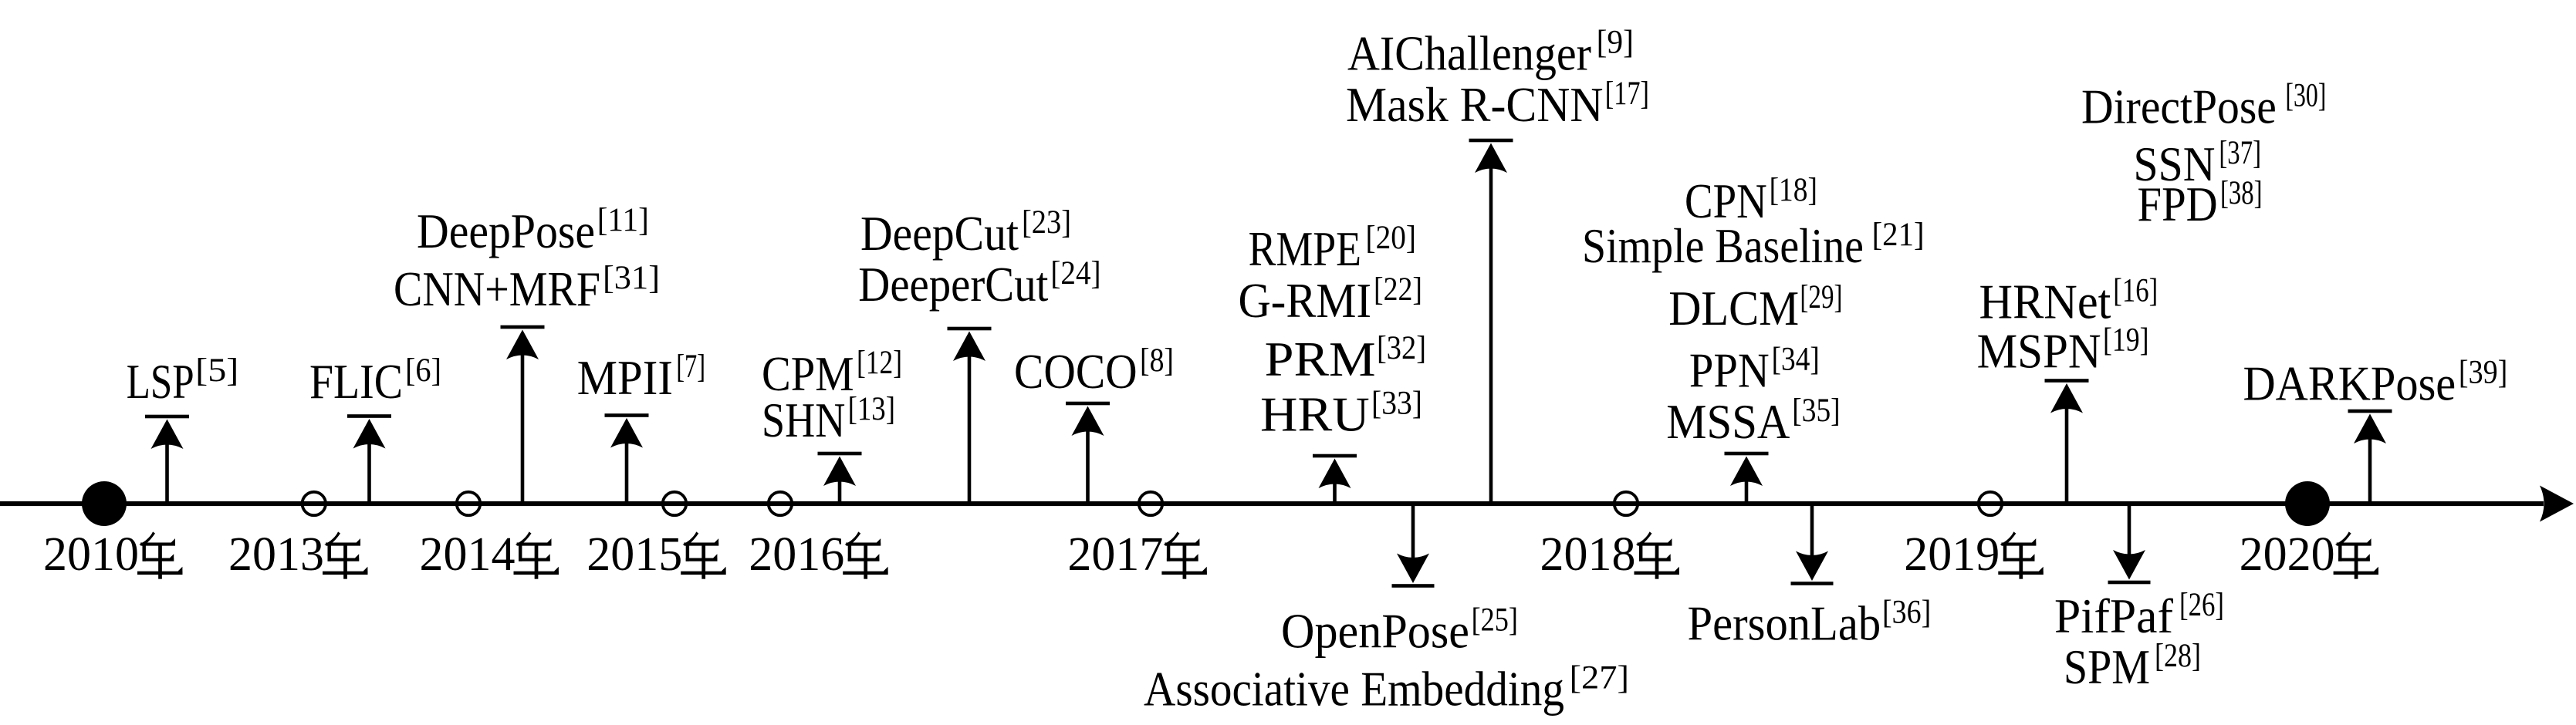 This screenshot has width=2576, height=725. I want to click on svg-text: 2017, so click(1115, 554).